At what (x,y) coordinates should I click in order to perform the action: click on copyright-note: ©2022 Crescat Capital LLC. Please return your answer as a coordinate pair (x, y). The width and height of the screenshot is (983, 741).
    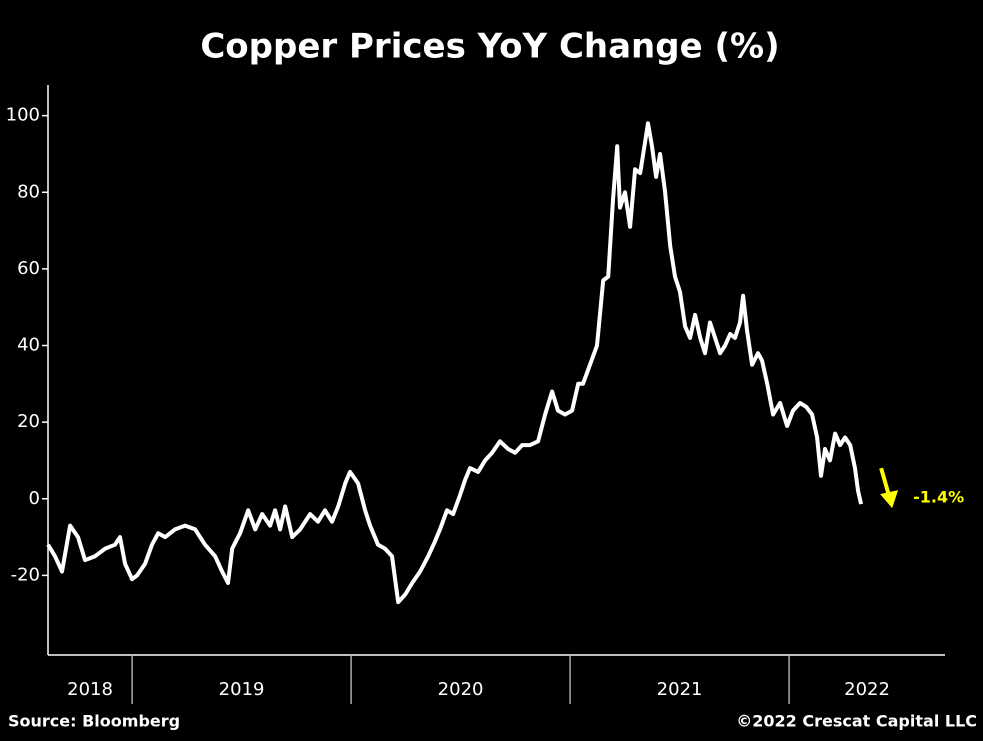
    Looking at the image, I should click on (856, 721).